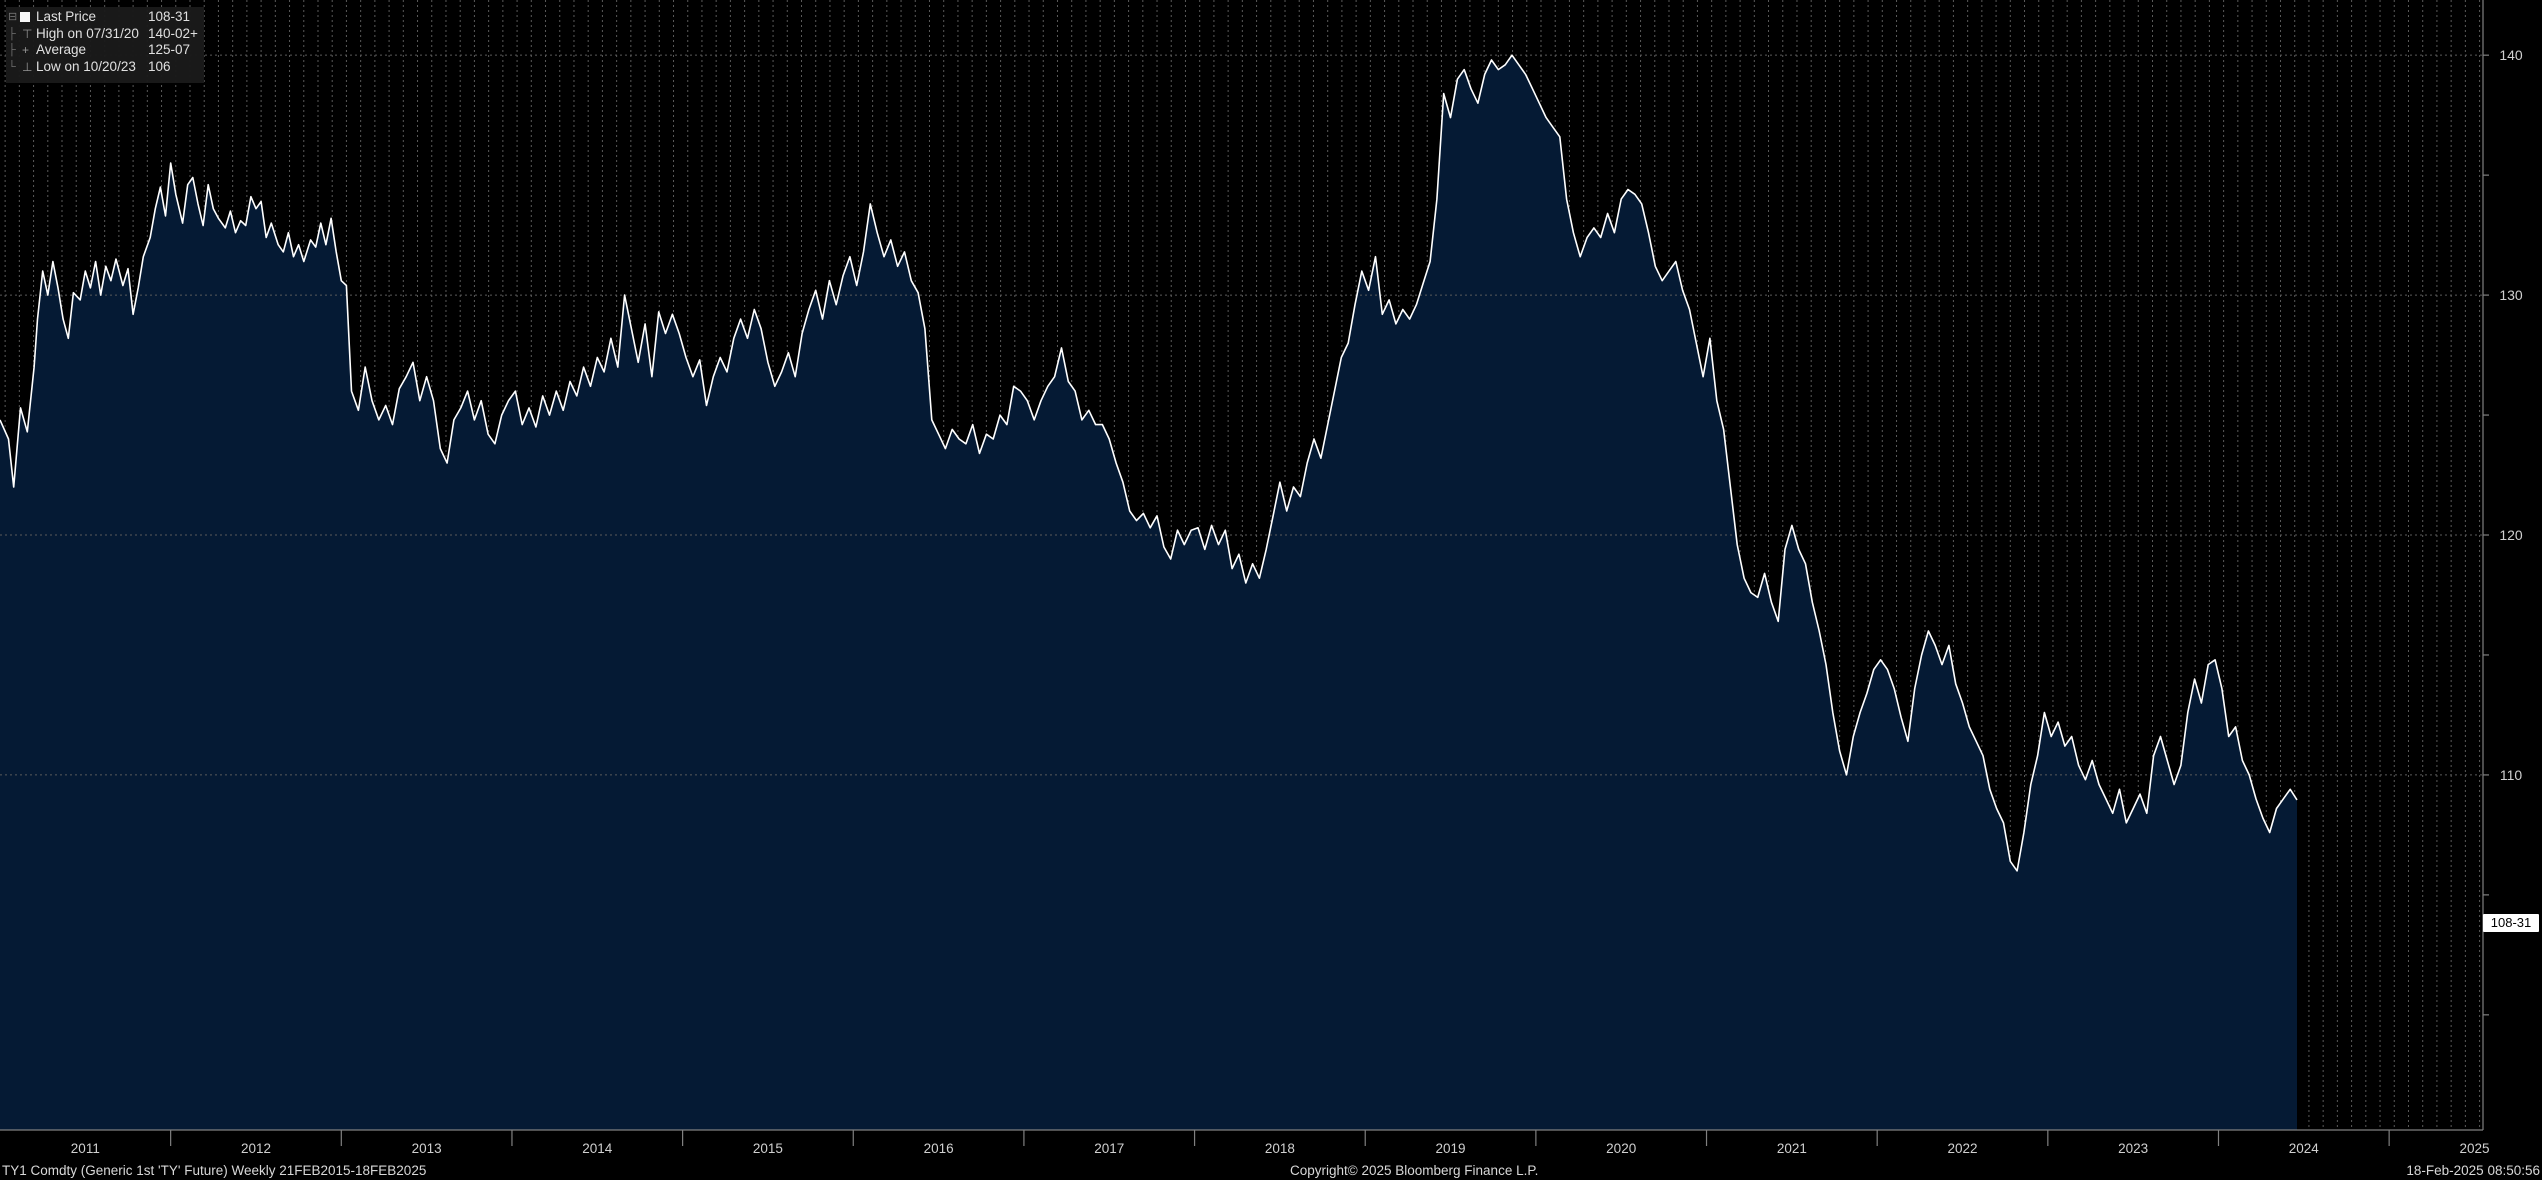  I want to click on tree-branch-icon: └, so click(12, 66).